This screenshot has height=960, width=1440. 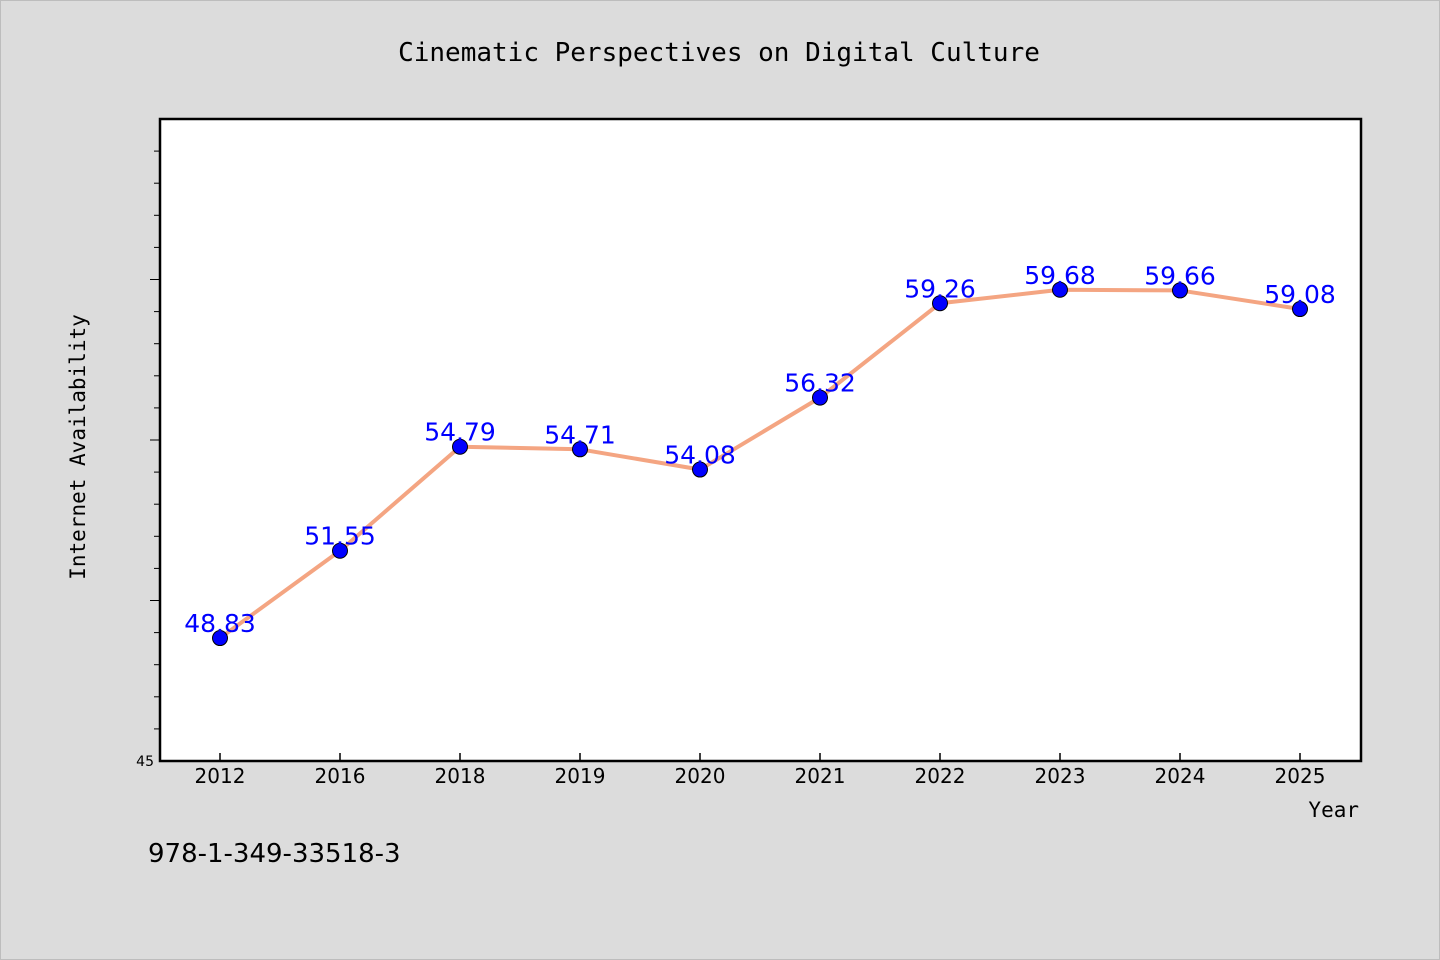 What do you see at coordinates (760, 770) in the screenshot?
I see `x-axis-ticks: 2012 2016 2018 2019 2020 2021 2022 2023 2024 2025` at bounding box center [760, 770].